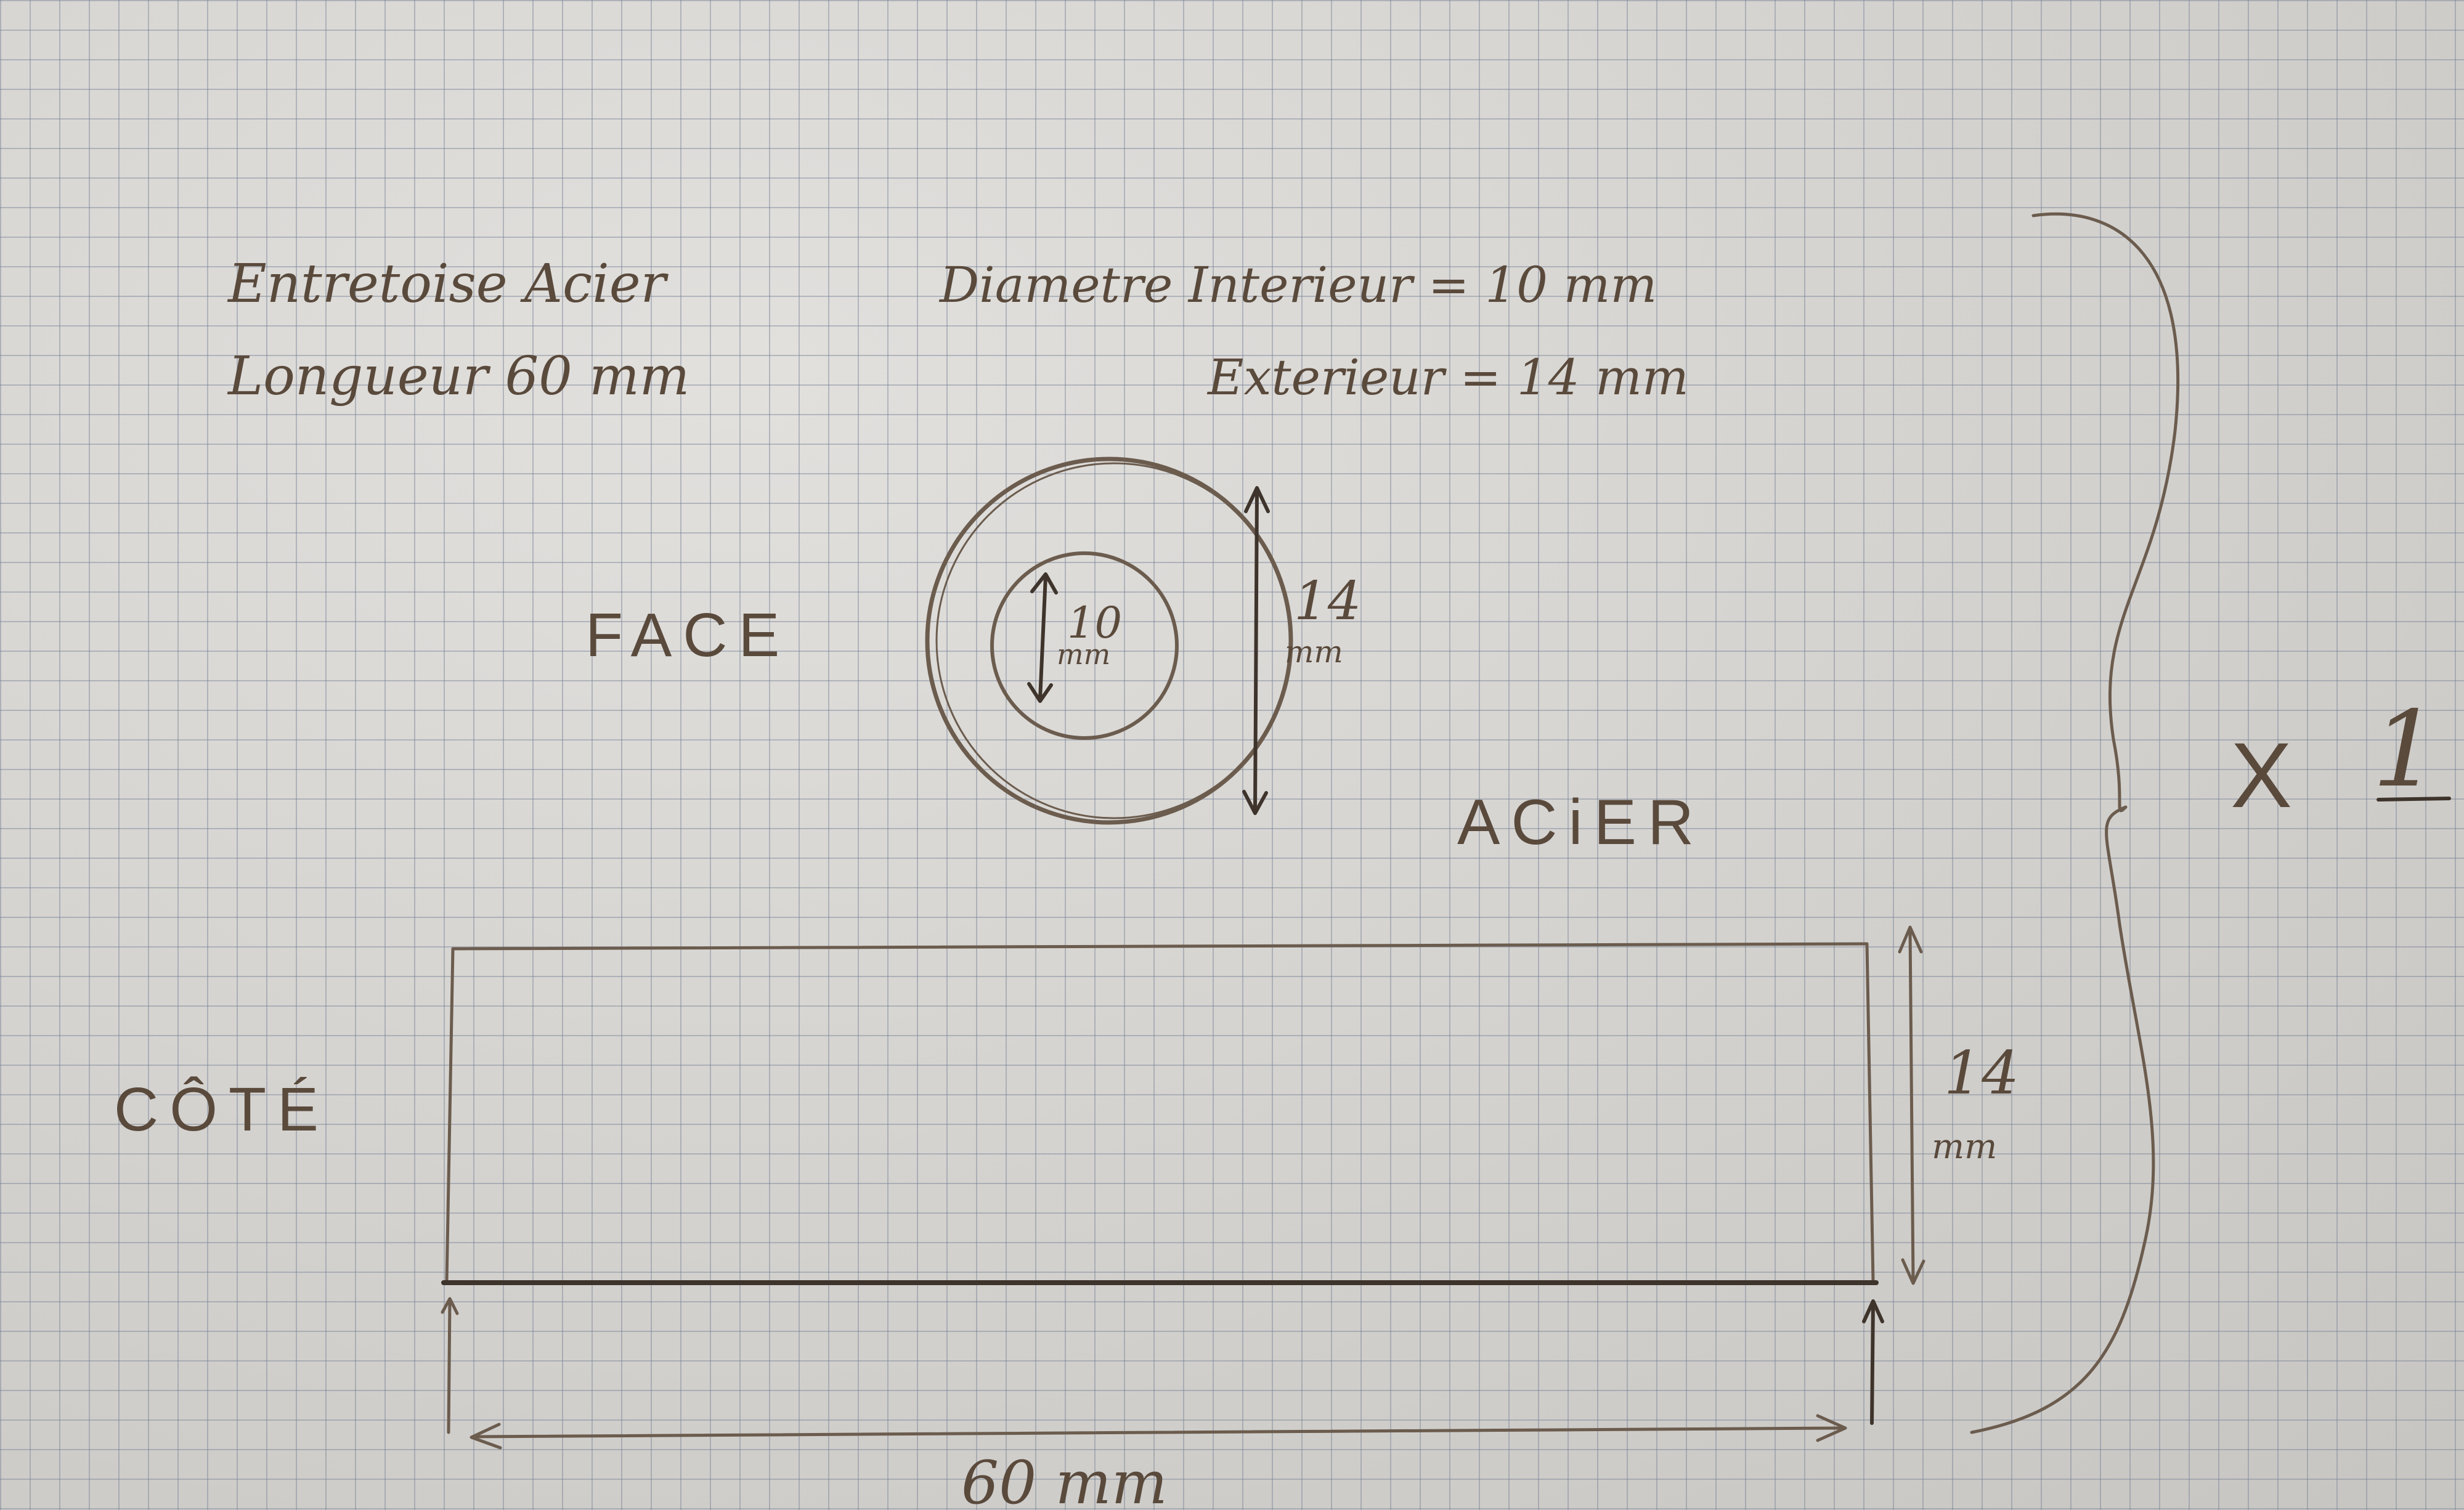 The height and width of the screenshot is (1510, 2464). Describe the element at coordinates (2074, 823) in the screenshot. I see `grouping-brace` at that location.